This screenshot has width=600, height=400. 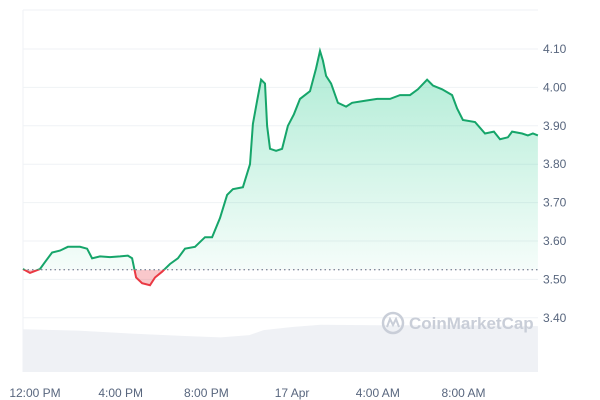 I want to click on y-tick-label: 3.50, so click(x=555, y=279).